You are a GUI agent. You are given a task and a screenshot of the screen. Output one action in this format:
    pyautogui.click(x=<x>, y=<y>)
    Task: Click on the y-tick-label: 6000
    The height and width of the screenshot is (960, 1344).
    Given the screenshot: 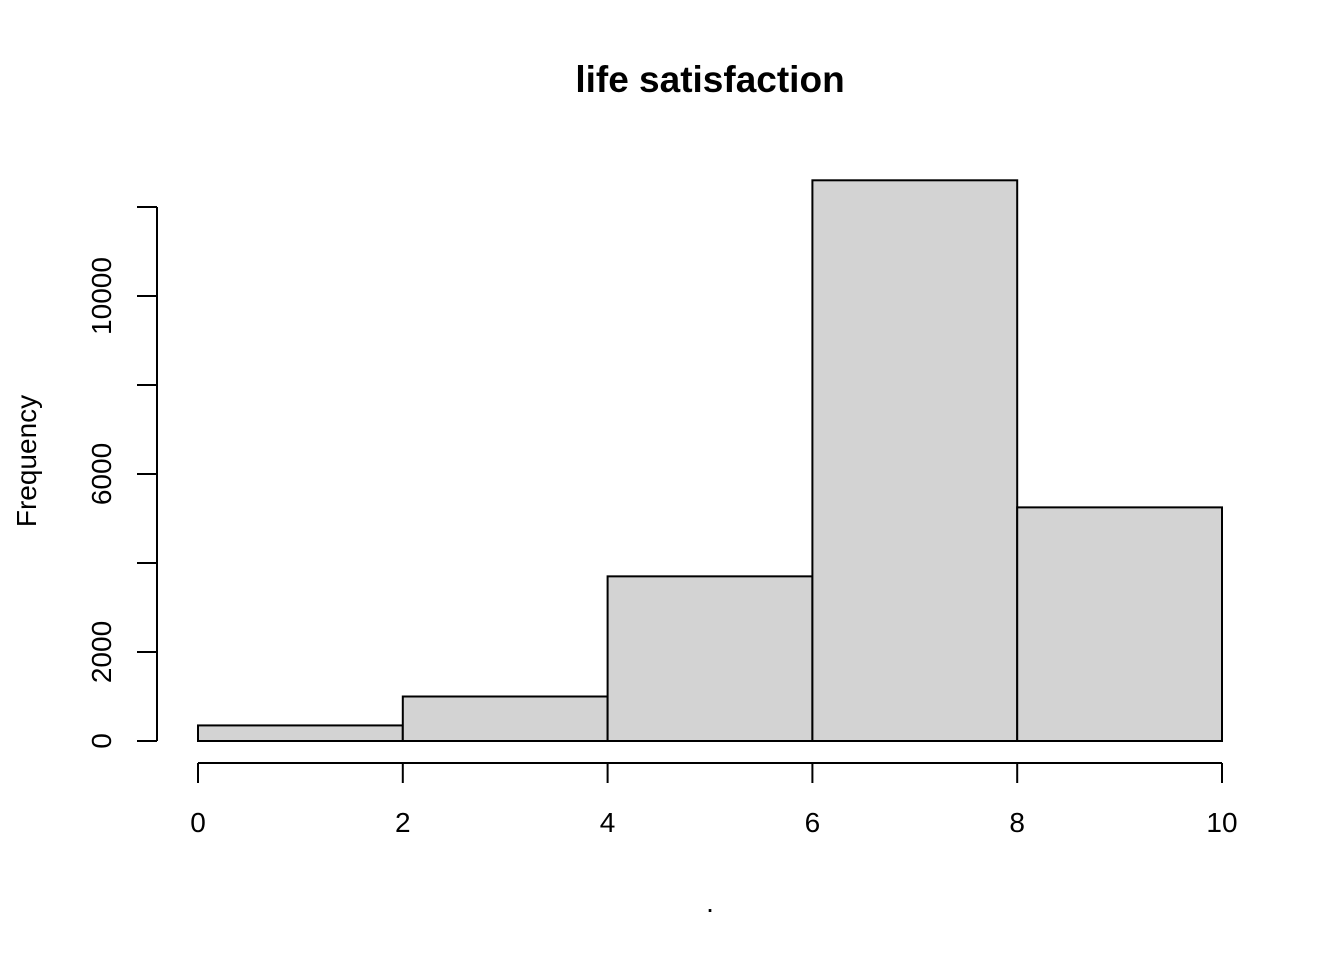 What is the action you would take?
    pyautogui.click(x=101, y=474)
    